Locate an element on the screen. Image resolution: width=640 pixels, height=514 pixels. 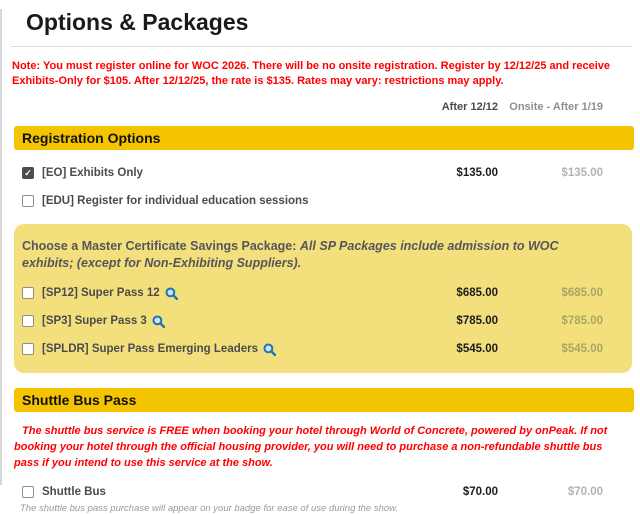
exhibits-only-checkbox is located at coordinates (28, 173).